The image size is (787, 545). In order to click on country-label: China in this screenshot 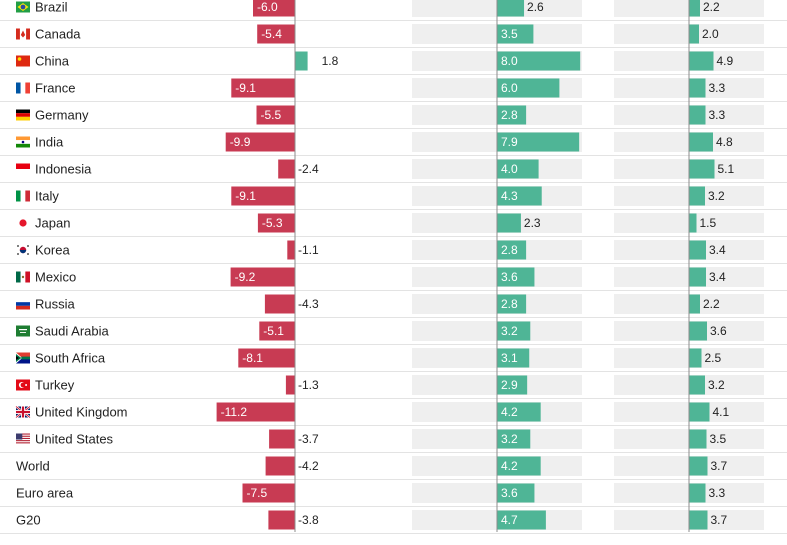, I will do `click(52, 61)`.